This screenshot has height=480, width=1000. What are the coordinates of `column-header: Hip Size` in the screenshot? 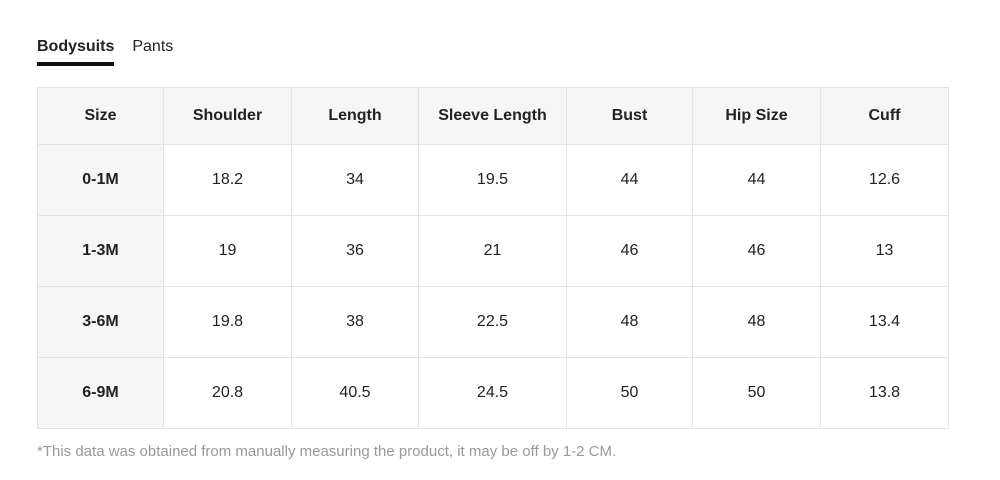 It's located at (756, 116).